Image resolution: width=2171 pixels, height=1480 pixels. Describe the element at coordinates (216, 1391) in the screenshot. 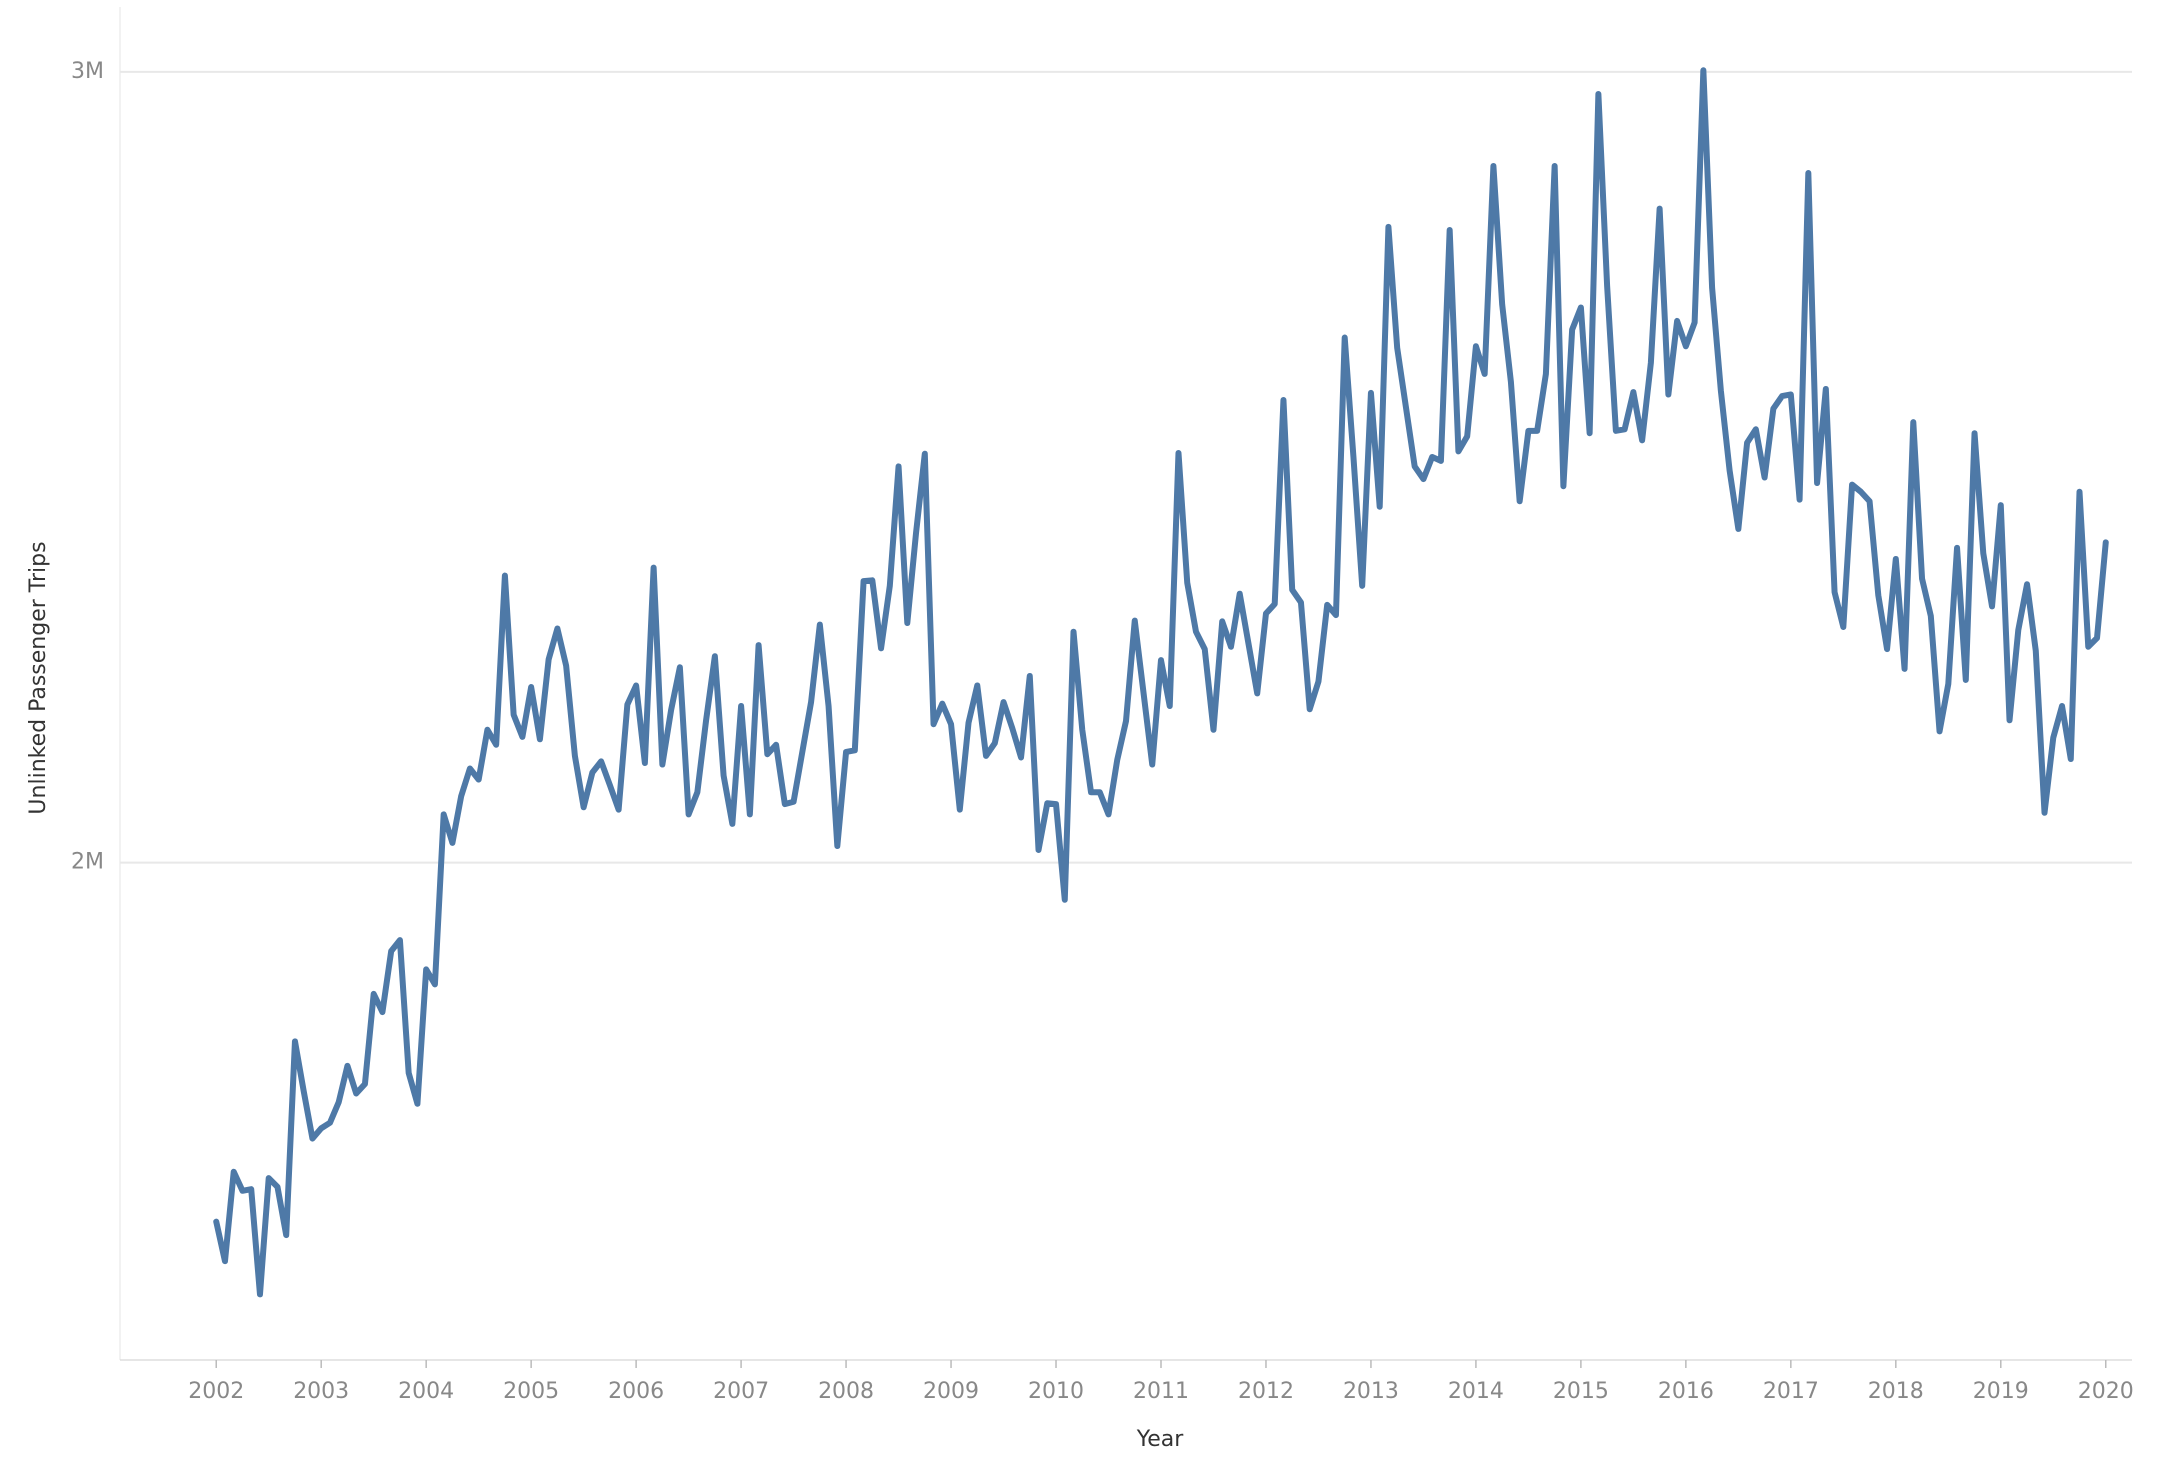

I see `x-tick-label: 2002` at that location.